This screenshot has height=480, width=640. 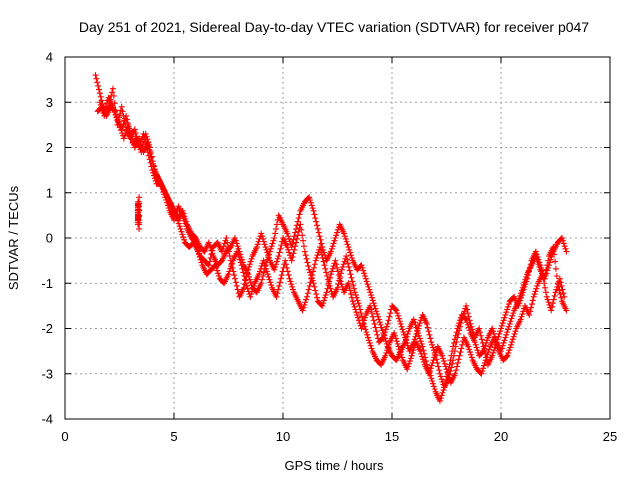 What do you see at coordinates (64, 436) in the screenshot?
I see `x-tick-label: 0` at bounding box center [64, 436].